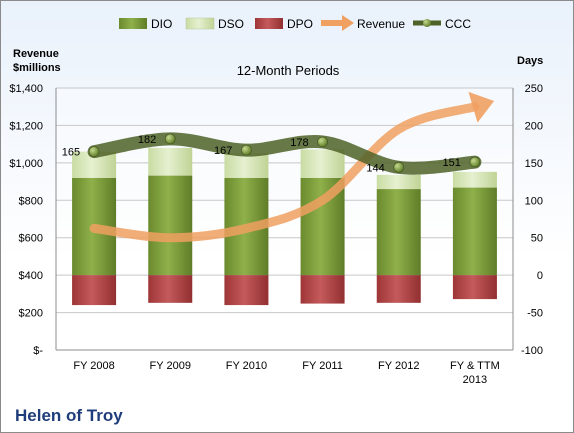 The image size is (574, 433). I want to click on x-tick-label: FY 2008, so click(93, 366).